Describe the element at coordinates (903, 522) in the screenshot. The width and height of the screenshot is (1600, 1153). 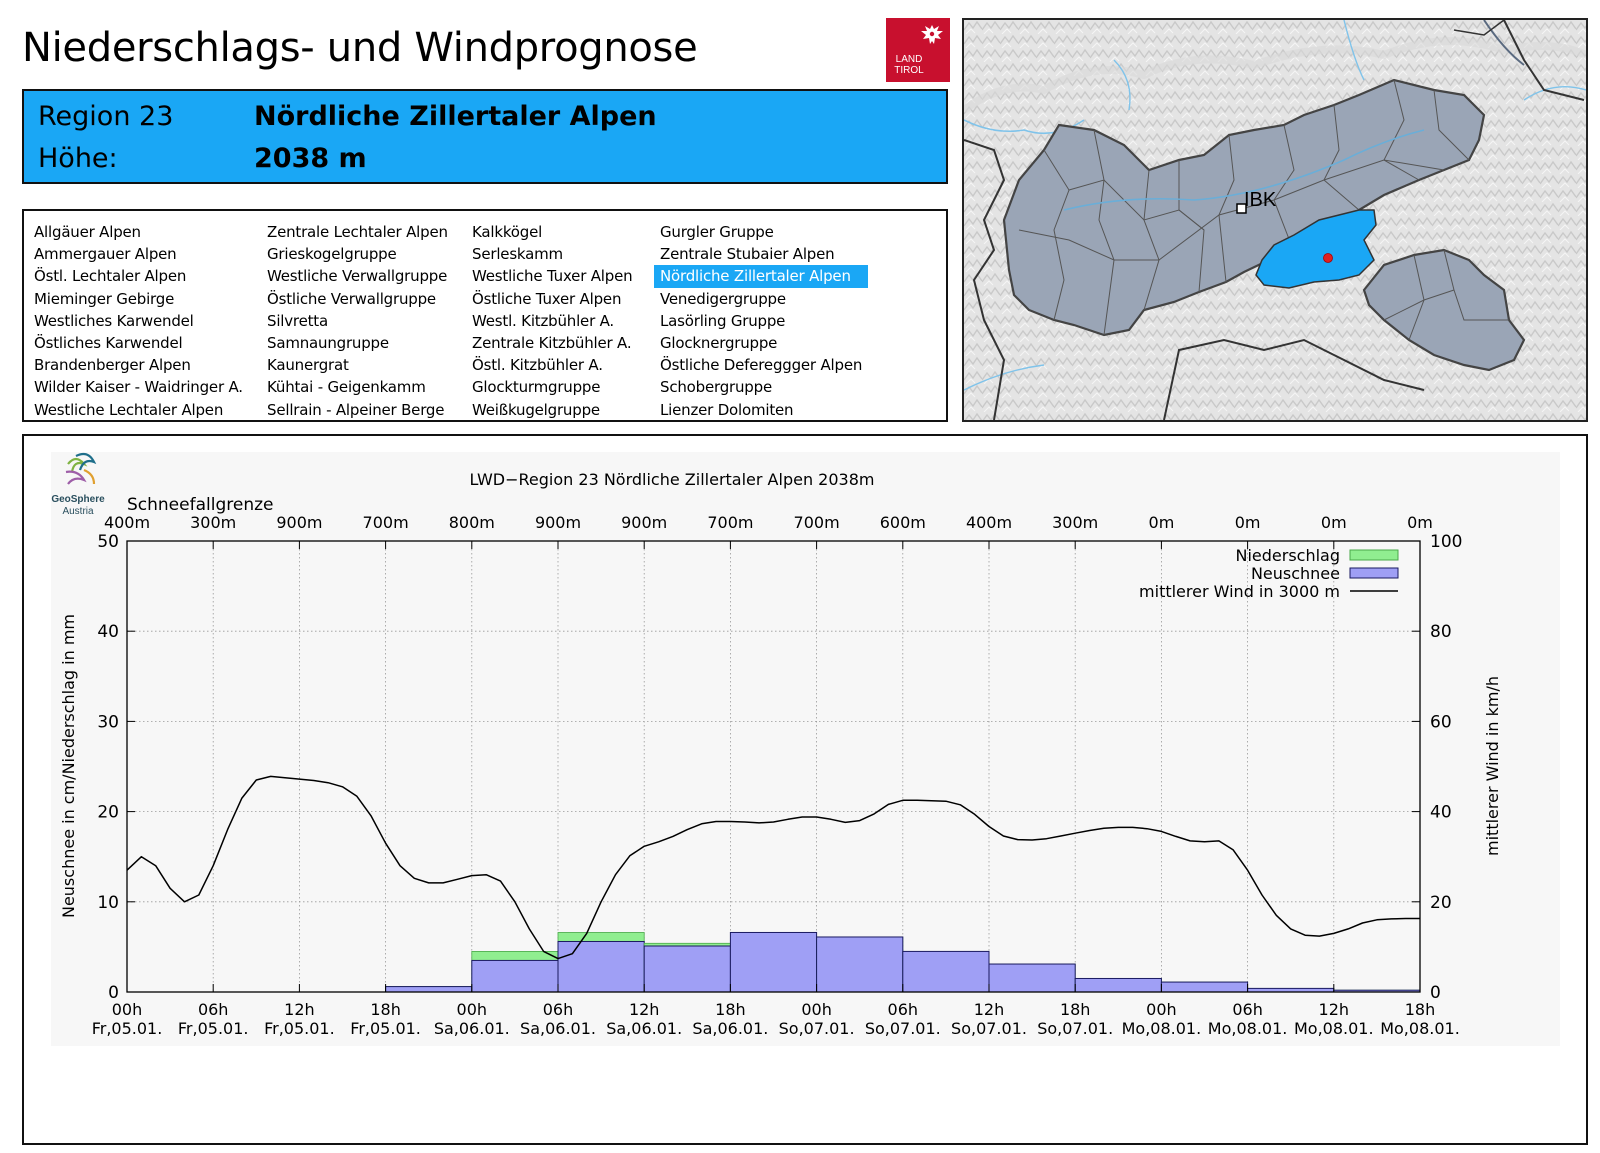
I see `snowline-label: 600m` at that location.